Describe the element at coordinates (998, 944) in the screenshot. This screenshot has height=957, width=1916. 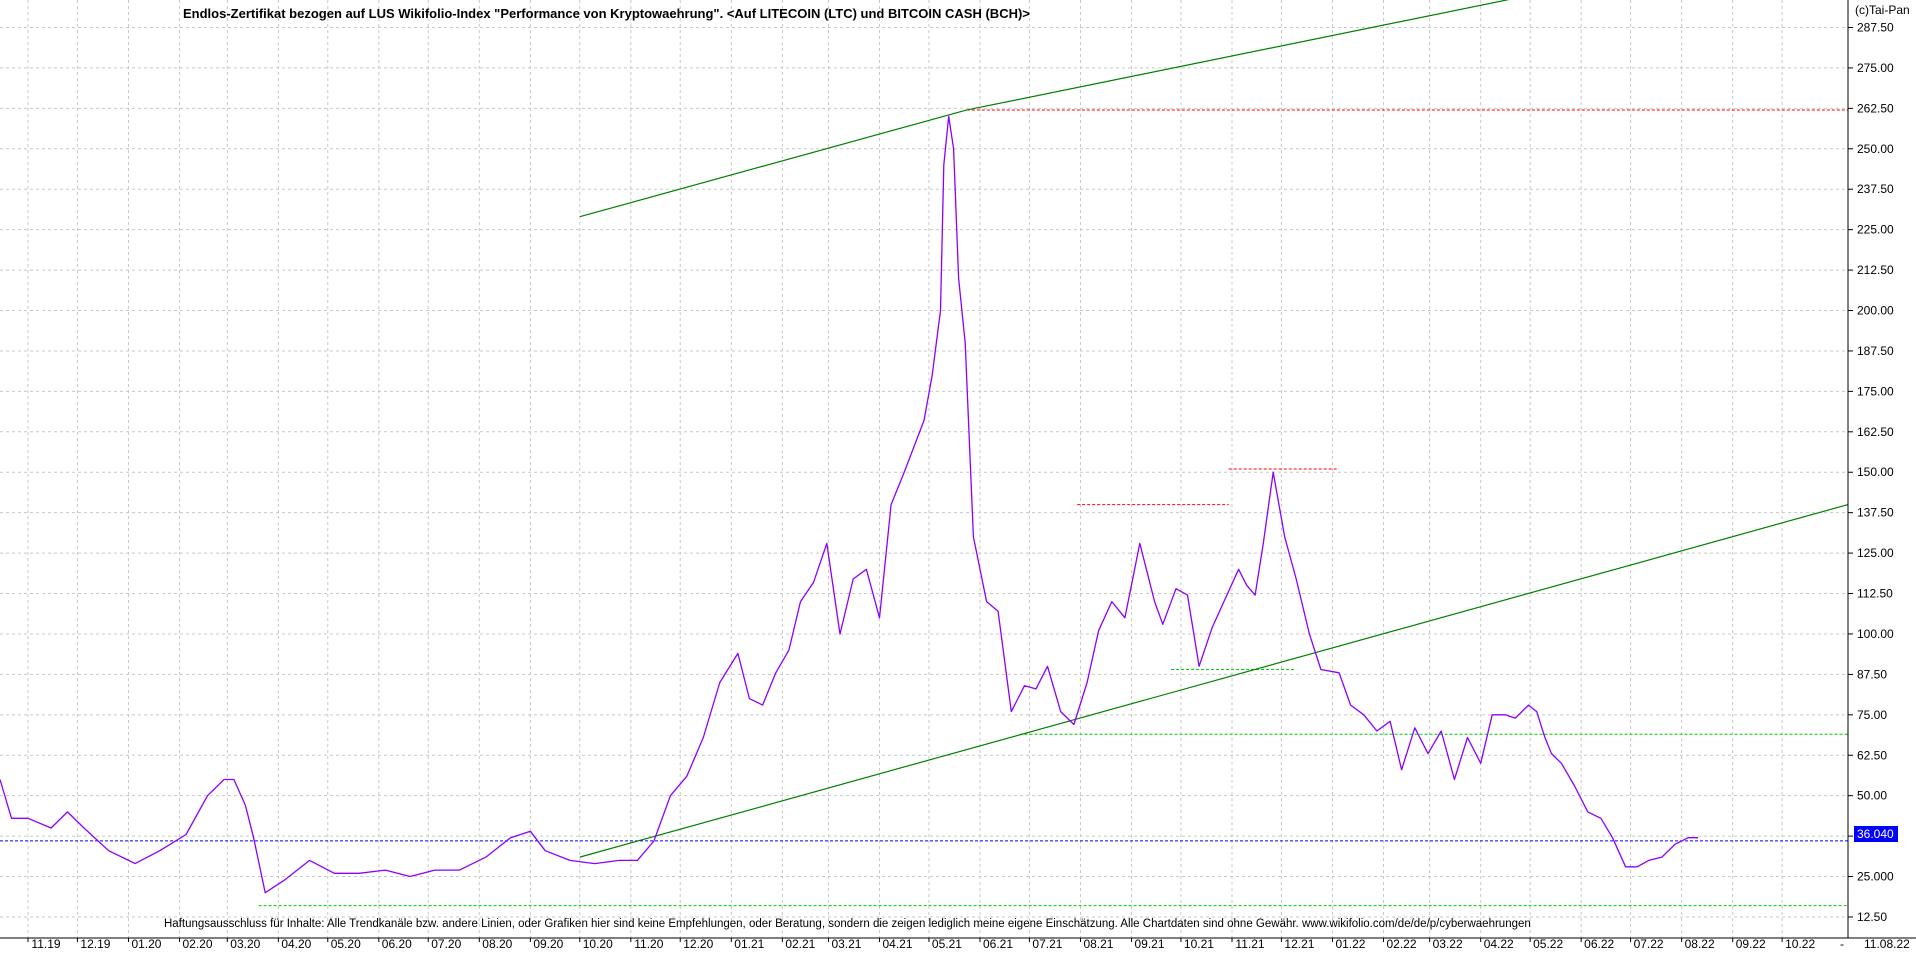
I see `x-tick-label: 06.21` at that location.